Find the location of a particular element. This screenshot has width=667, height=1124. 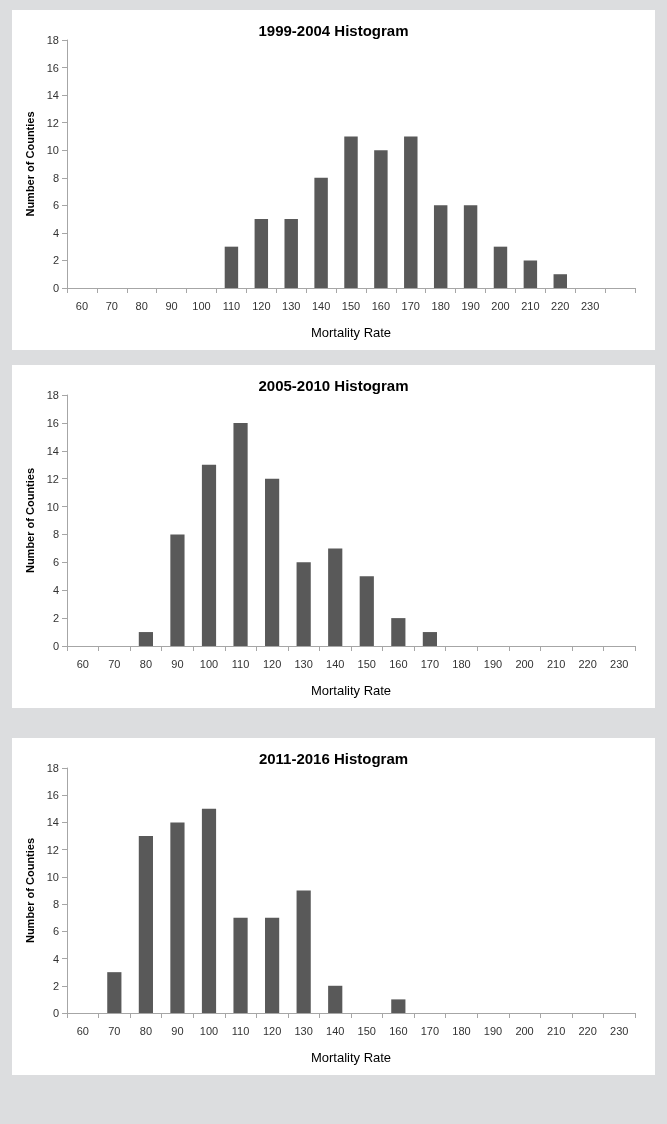

chart-title: 2005-2010 Histogram is located at coordinates (333, 385).